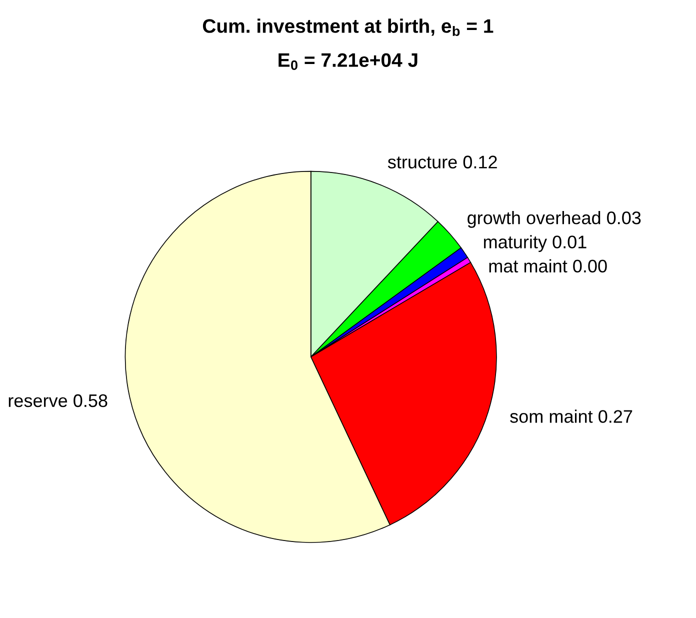 The height and width of the screenshot is (618, 696). What do you see at coordinates (554, 219) in the screenshot?
I see `slice-label: growth overhead 0.03` at bounding box center [554, 219].